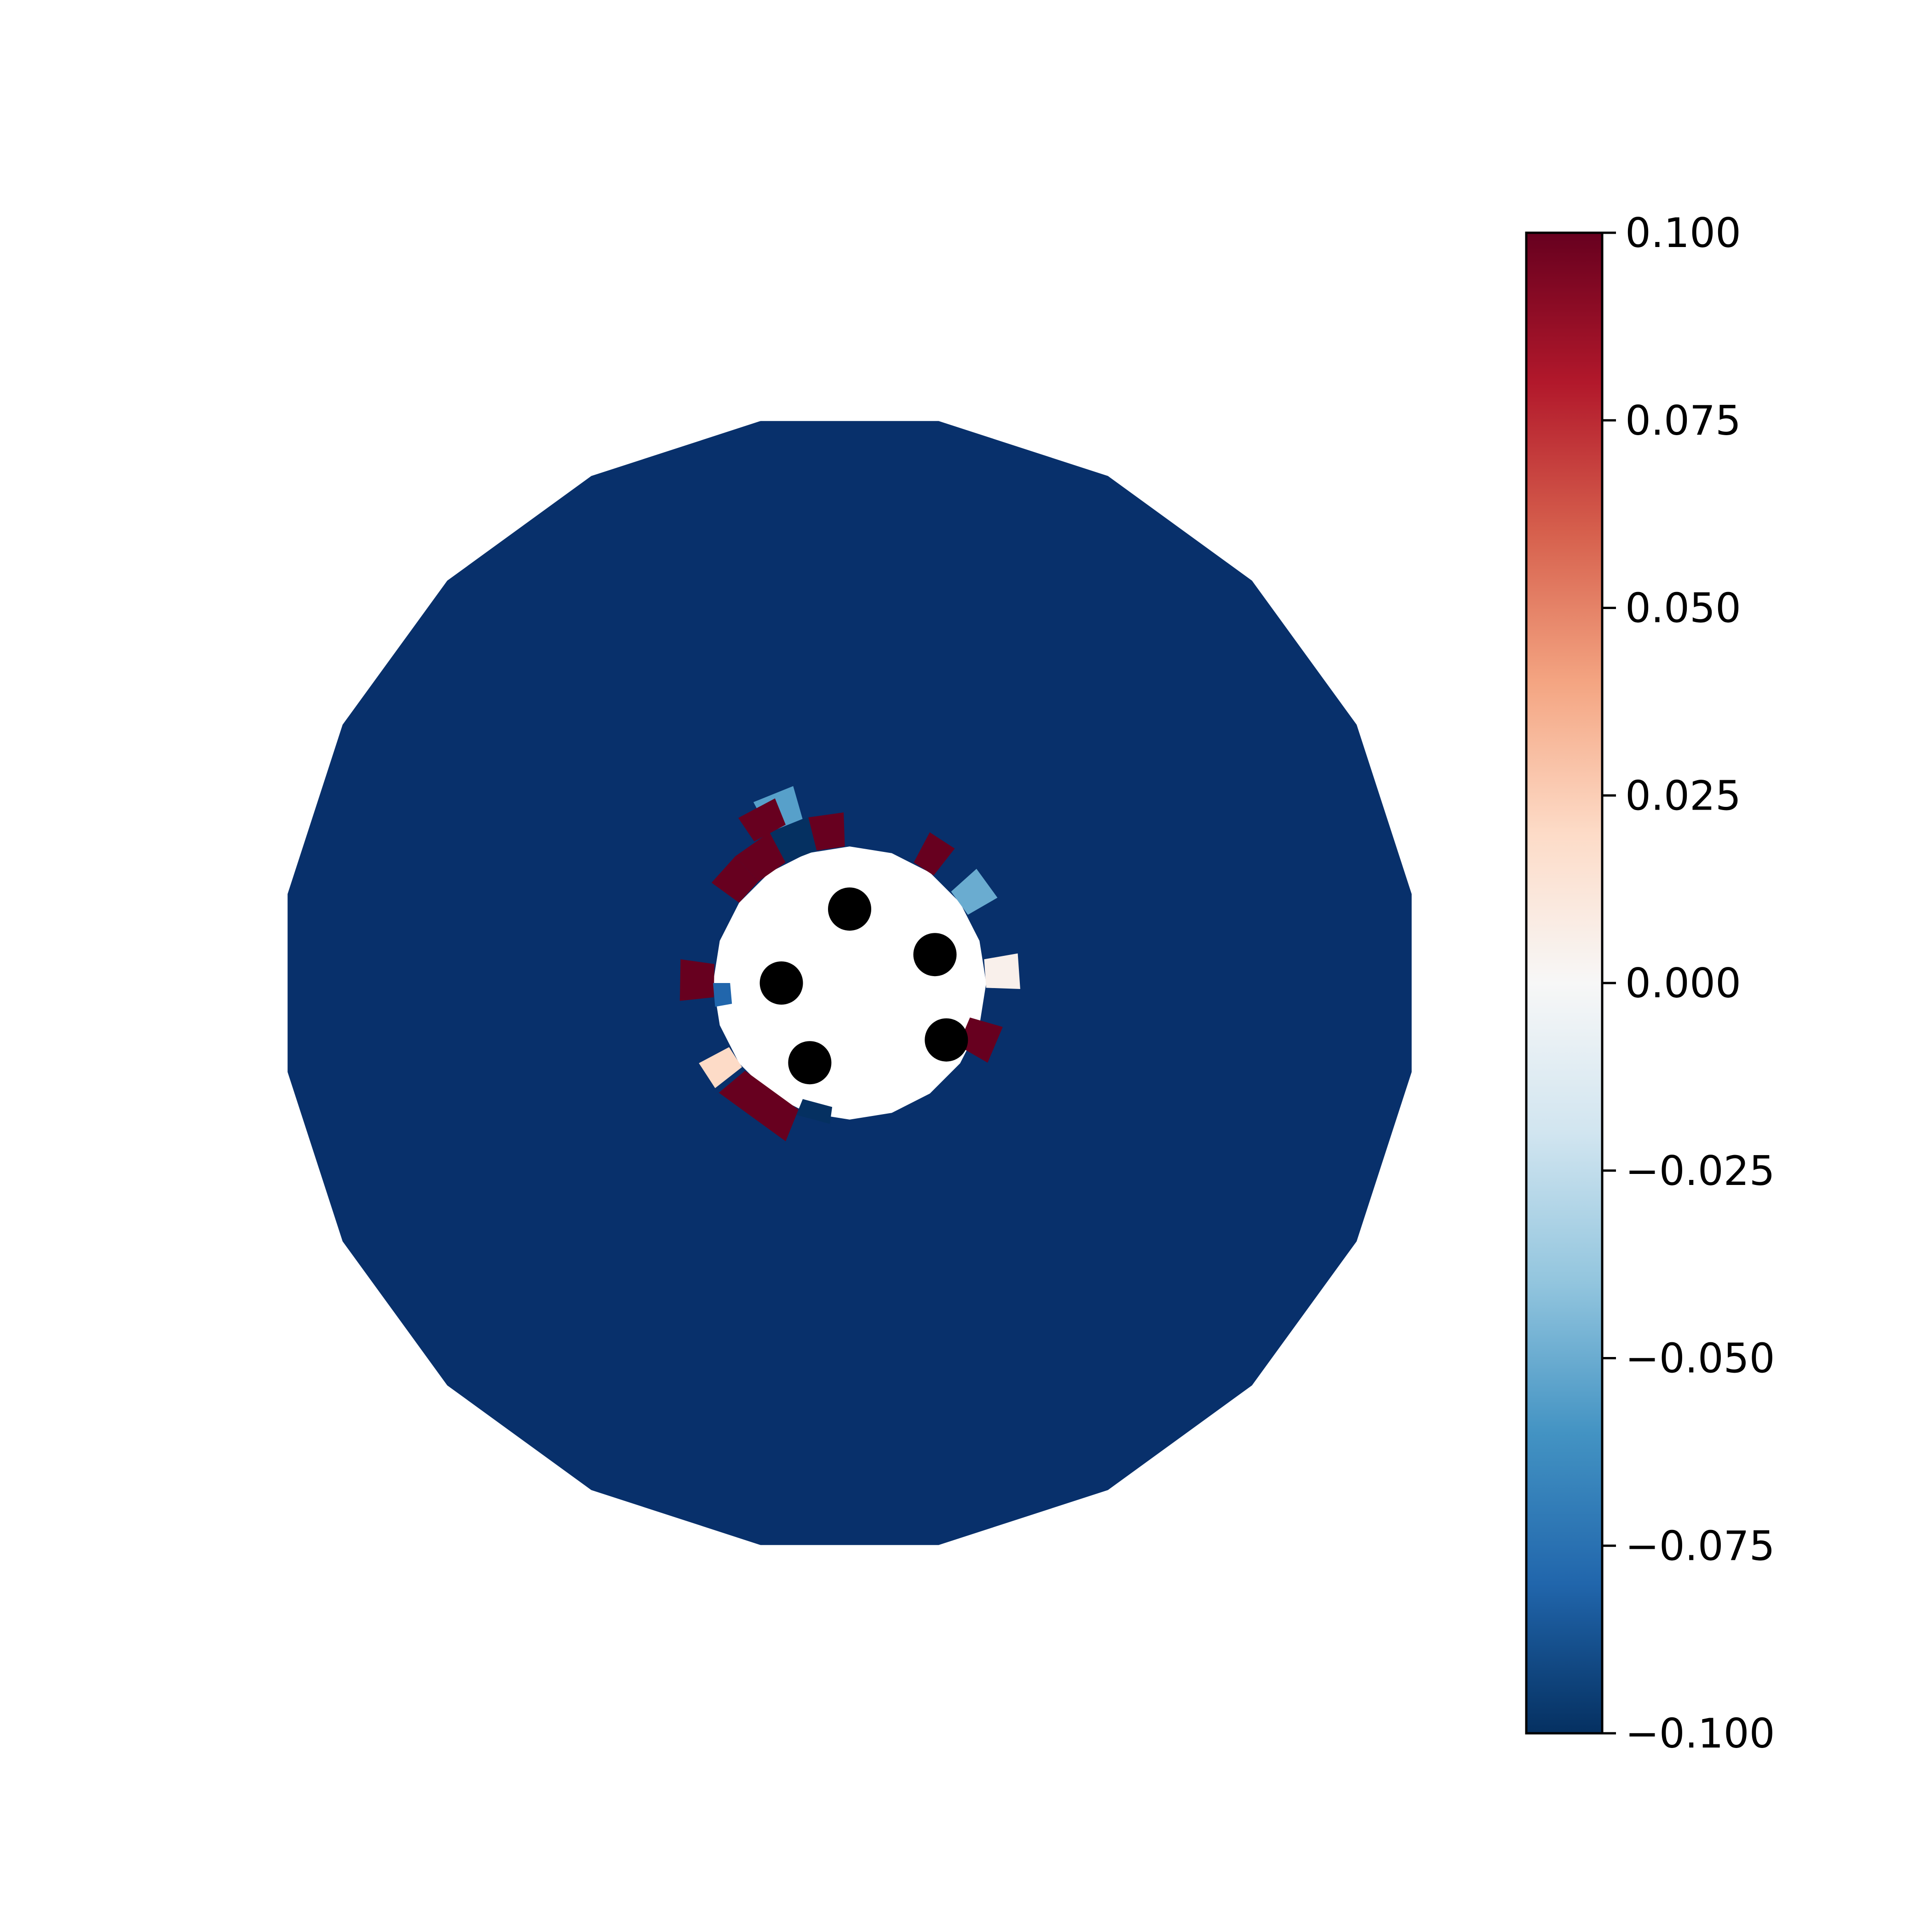 The image size is (1932, 1932). Describe the element at coordinates (1564, 983) in the screenshot. I see `colorbar-bar` at that location.